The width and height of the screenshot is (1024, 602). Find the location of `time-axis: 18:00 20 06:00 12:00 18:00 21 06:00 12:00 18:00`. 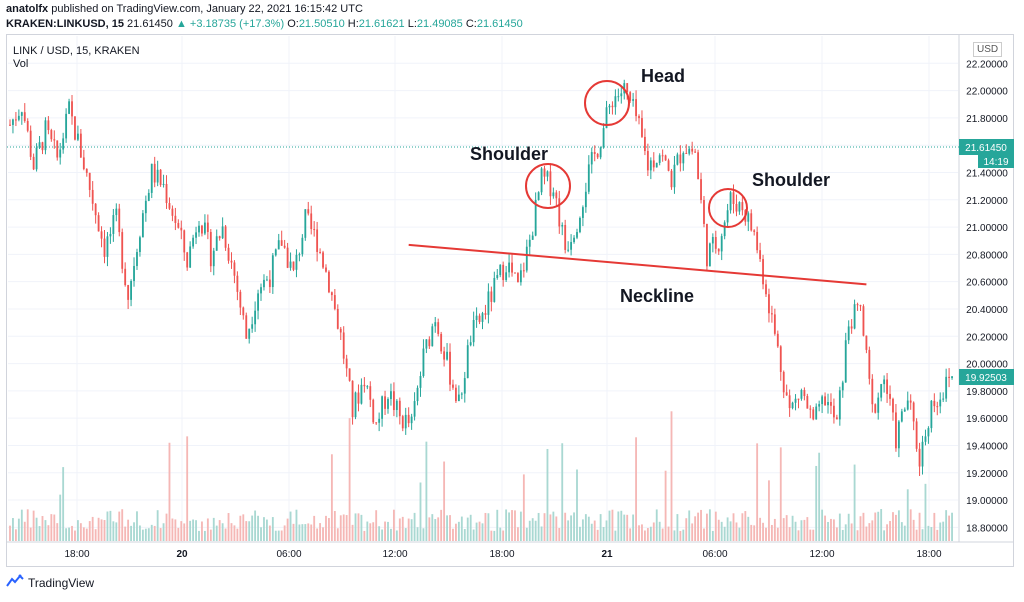

time-axis: 18:00 20 06:00 12:00 18:00 21 06:00 12:00 18:00 is located at coordinates (502, 554).